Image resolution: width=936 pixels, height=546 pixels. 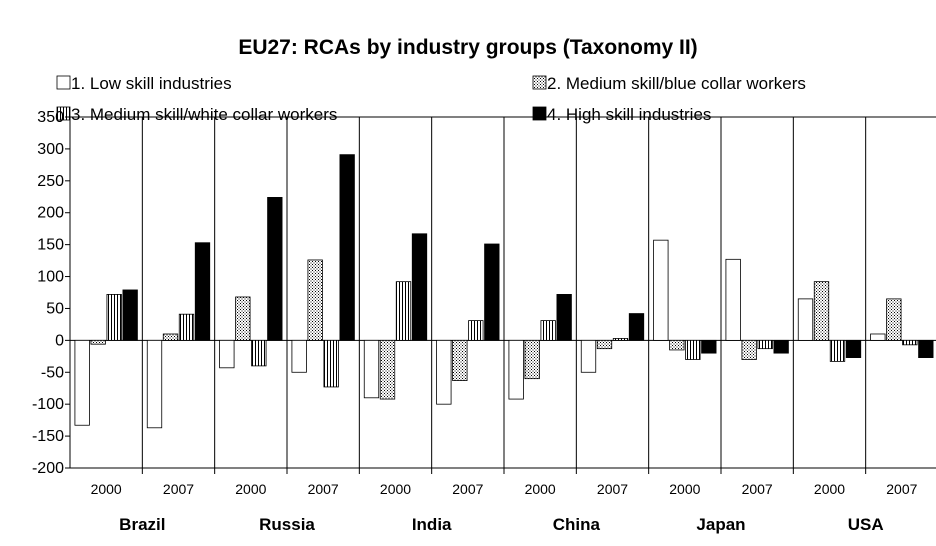 I want to click on y-tick-label: 0, so click(x=59, y=340).